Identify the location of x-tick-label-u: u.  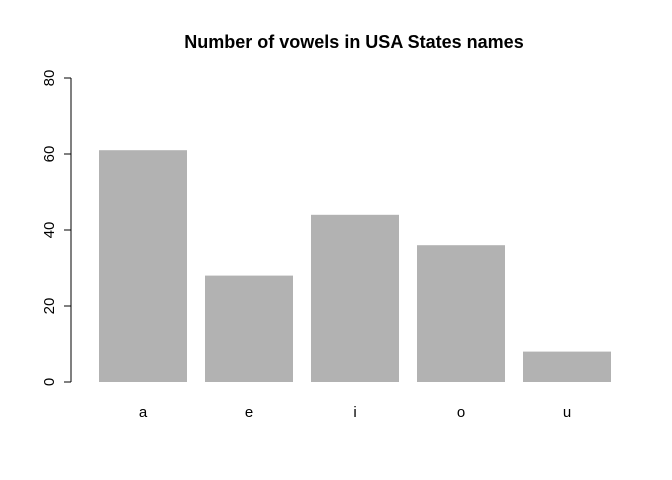
(567, 412).